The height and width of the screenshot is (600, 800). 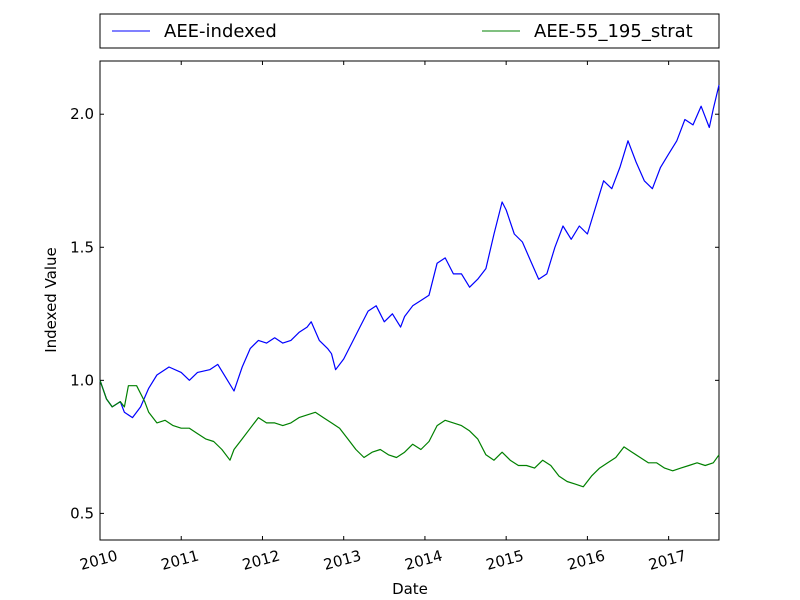 I want to click on x-tick-label: 2013, so click(x=343, y=560).